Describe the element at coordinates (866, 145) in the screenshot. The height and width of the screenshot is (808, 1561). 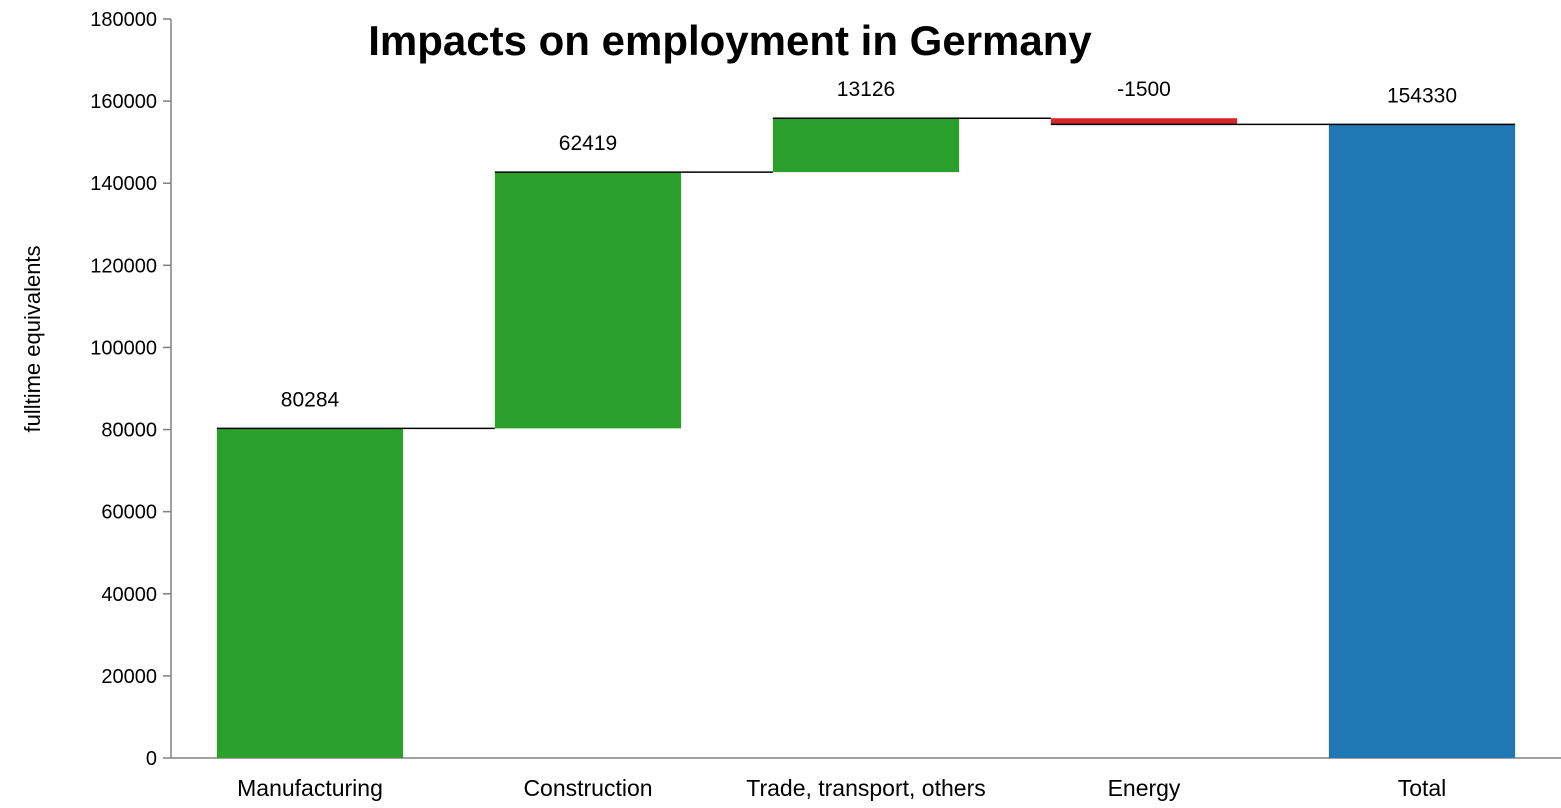
I see `bar-trade-transport-others` at that location.